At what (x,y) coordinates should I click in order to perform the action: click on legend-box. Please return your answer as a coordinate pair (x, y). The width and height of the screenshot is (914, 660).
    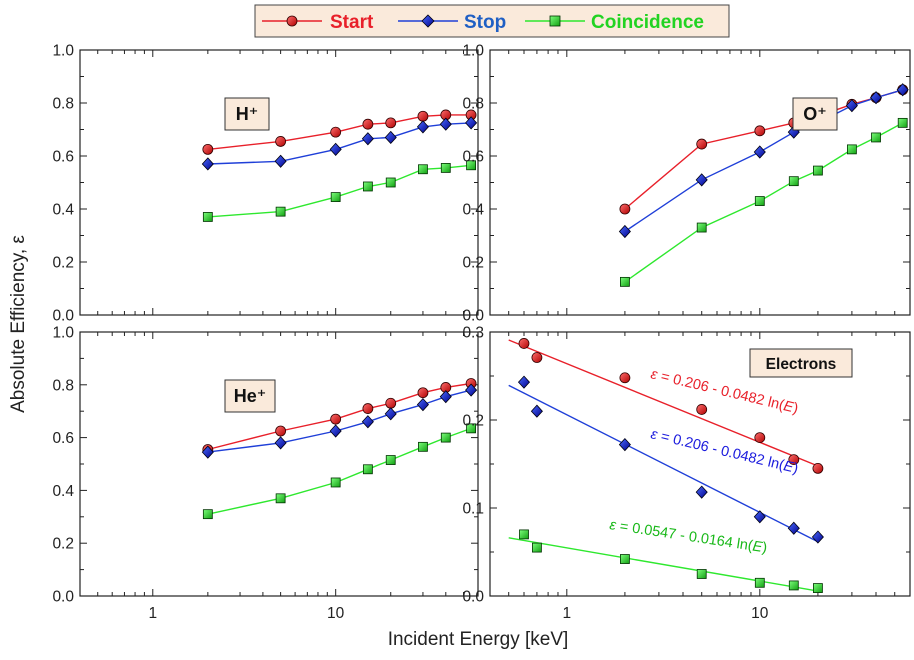
    Looking at the image, I should click on (492, 21).